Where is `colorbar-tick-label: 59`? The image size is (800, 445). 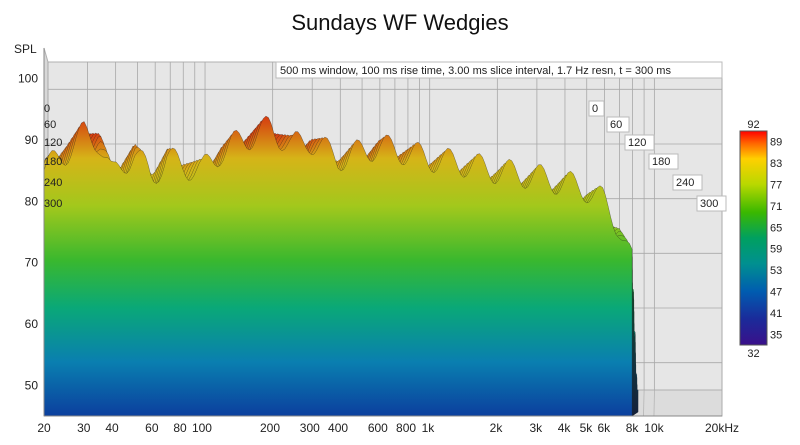 colorbar-tick-label: 59 is located at coordinates (776, 250).